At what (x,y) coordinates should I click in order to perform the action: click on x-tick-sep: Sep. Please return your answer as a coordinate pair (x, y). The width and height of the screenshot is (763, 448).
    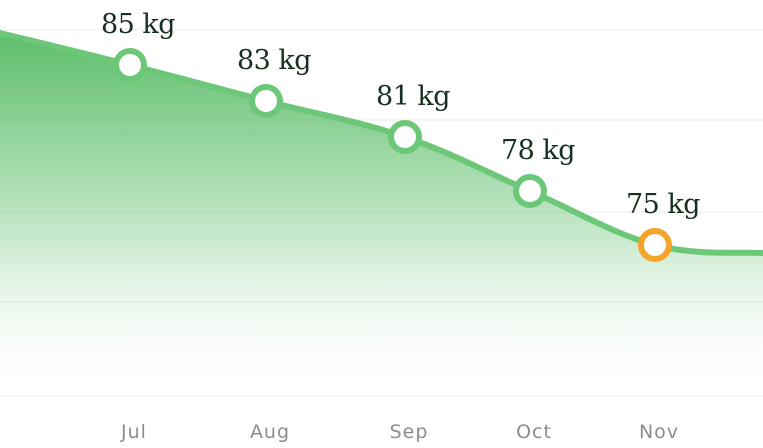
    Looking at the image, I should click on (409, 432).